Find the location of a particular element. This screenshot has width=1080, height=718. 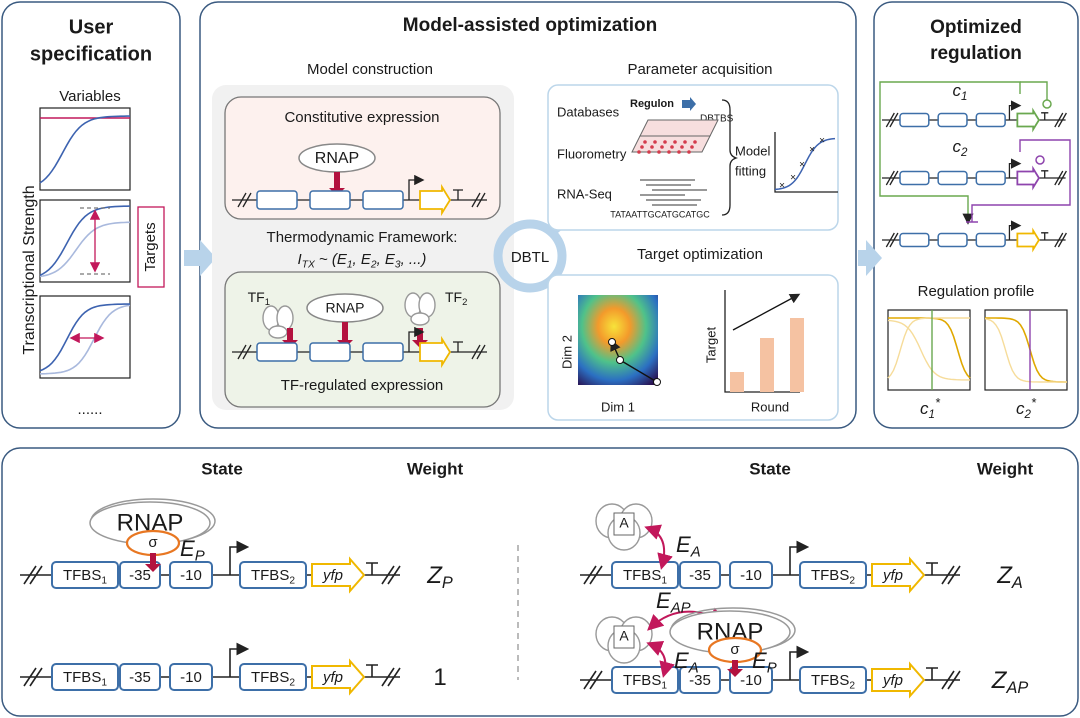

activator-box is located at coordinates (624, 524).